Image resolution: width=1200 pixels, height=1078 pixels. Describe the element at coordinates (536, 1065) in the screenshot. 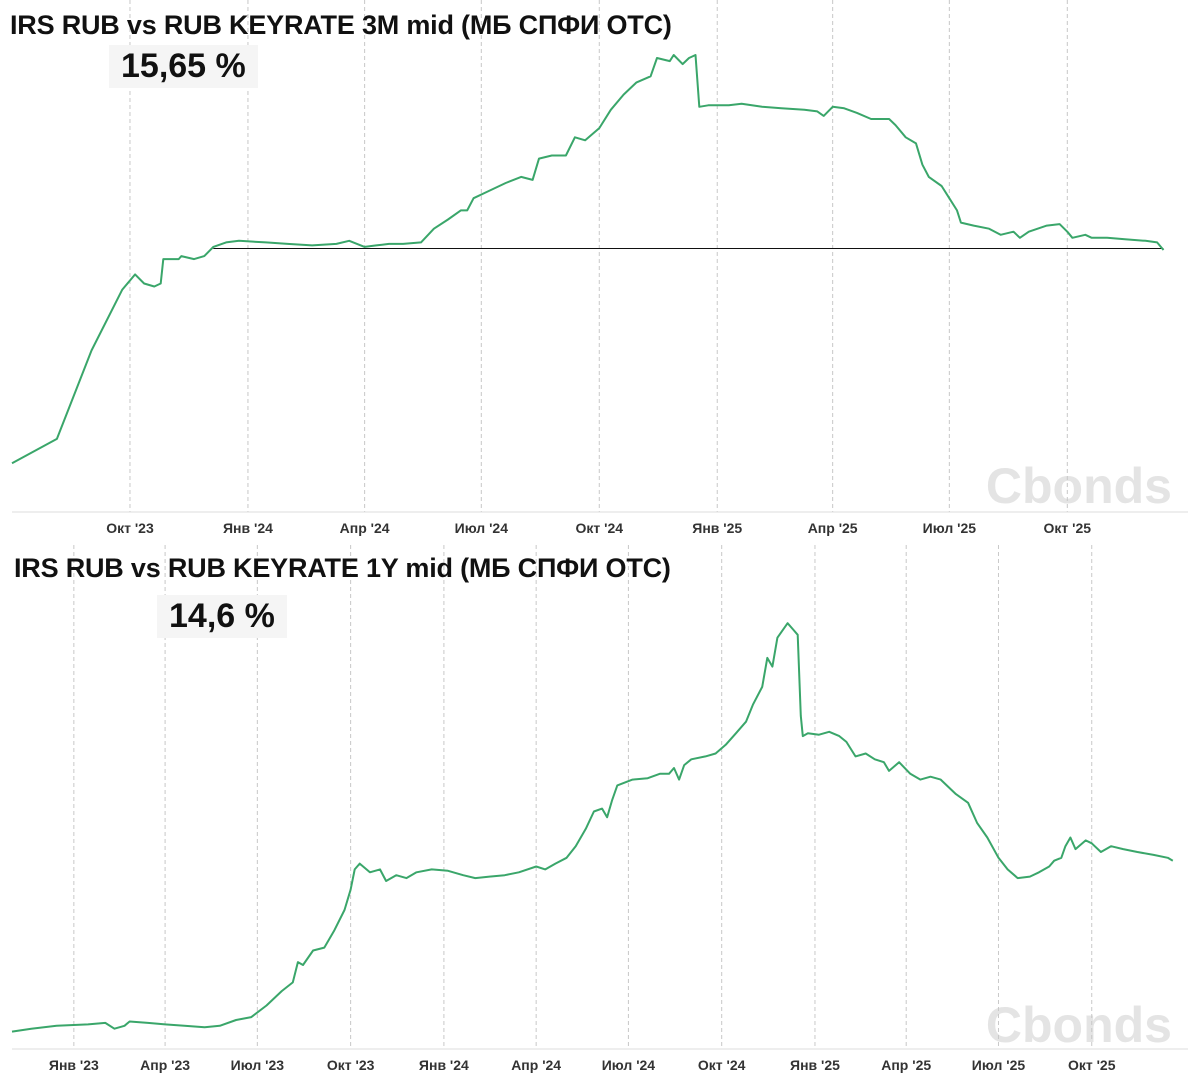

I see `x-tick-label-1y-5: Апр '24` at that location.